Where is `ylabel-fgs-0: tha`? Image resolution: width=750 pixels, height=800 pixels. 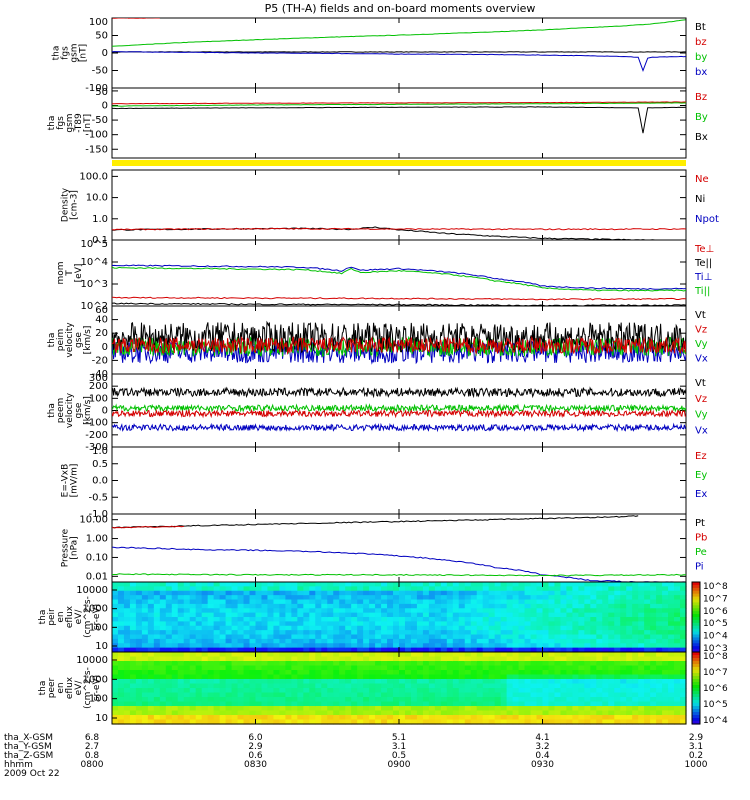 ylabel-fgs-0: tha is located at coordinates (57, 53).